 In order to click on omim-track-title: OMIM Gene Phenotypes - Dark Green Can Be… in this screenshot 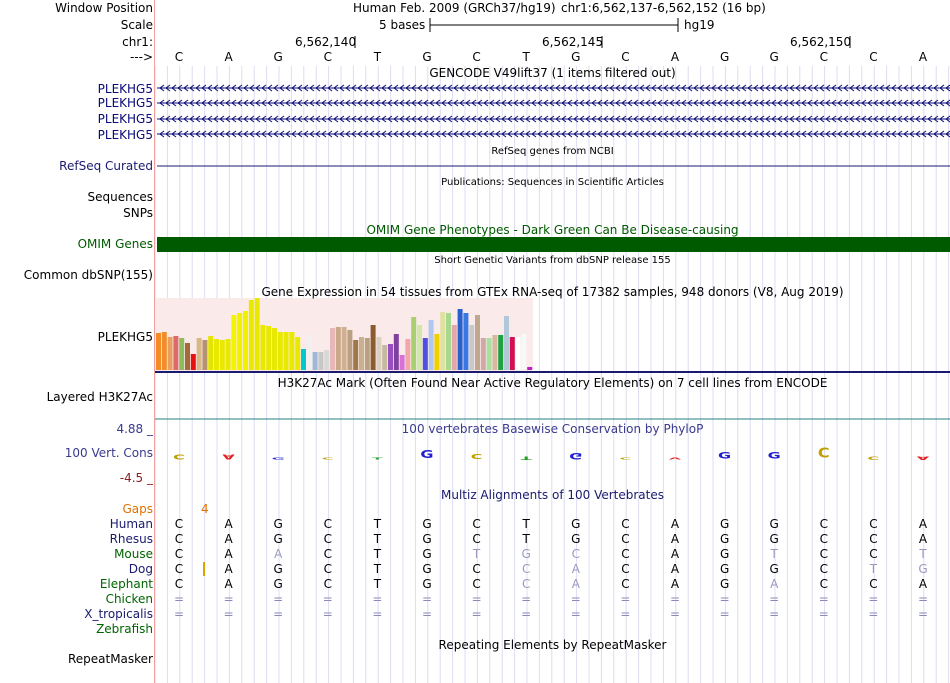, I will do `click(552, 230)`.